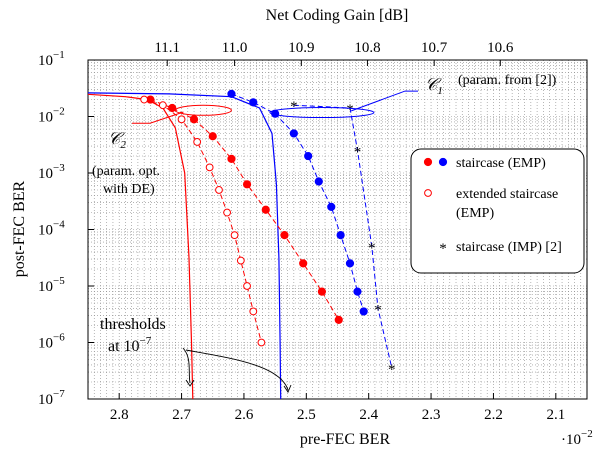  What do you see at coordinates (507, 194) in the screenshot?
I see `legend-entry: extended staircase` at bounding box center [507, 194].